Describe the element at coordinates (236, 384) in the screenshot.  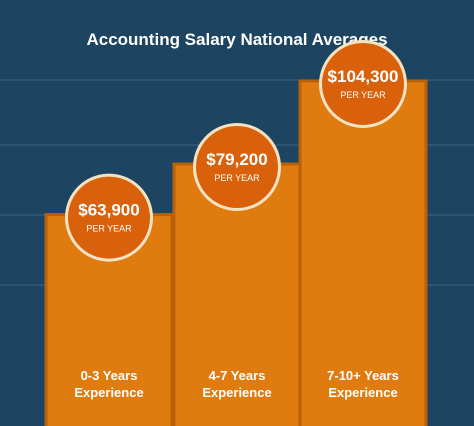
I see `category-label-2: 4-7 Years Experience` at that location.